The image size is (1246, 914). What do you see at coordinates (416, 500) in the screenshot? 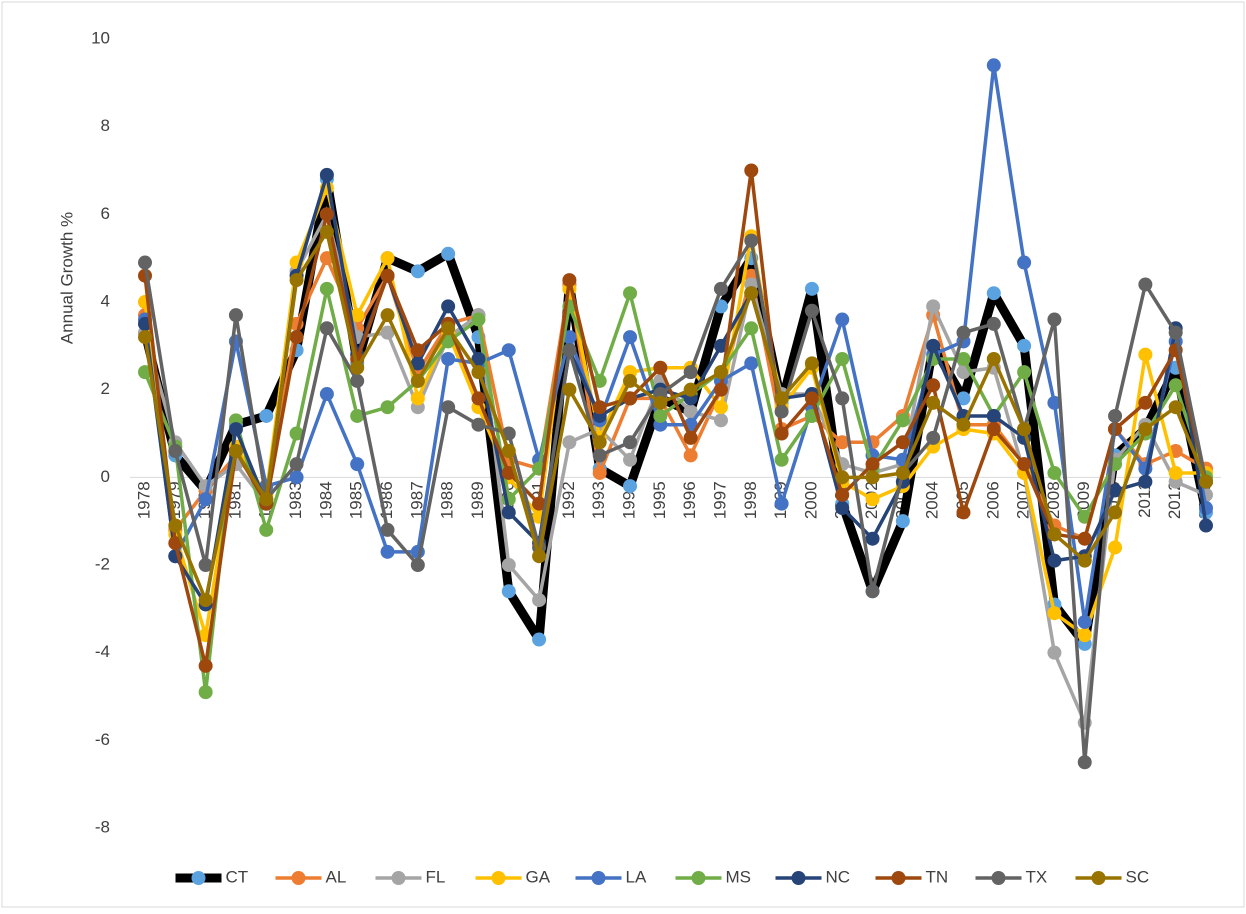
I see `x-tick-label: 1987` at bounding box center [416, 500].